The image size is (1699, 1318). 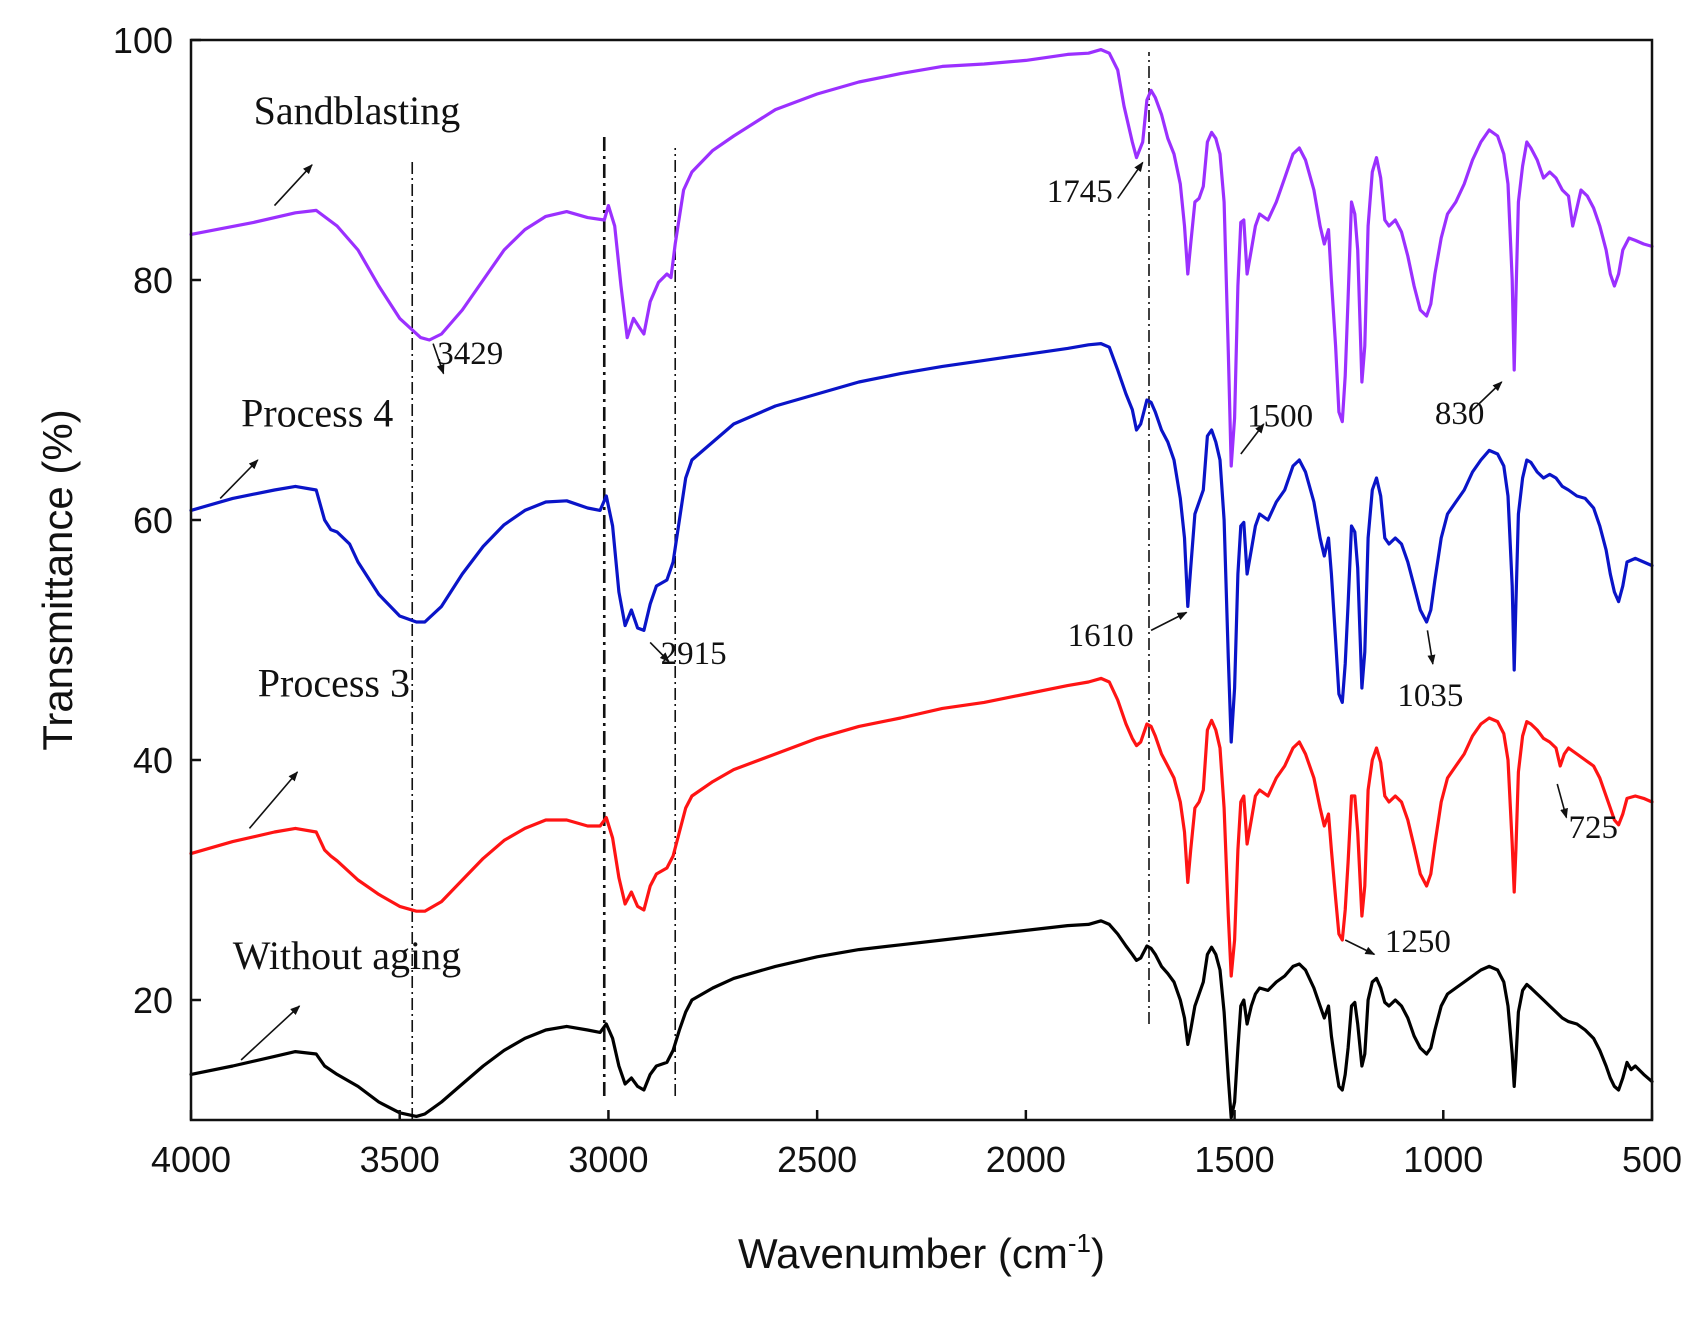 I want to click on peak-label-1035: 1035, so click(x=1430, y=696).